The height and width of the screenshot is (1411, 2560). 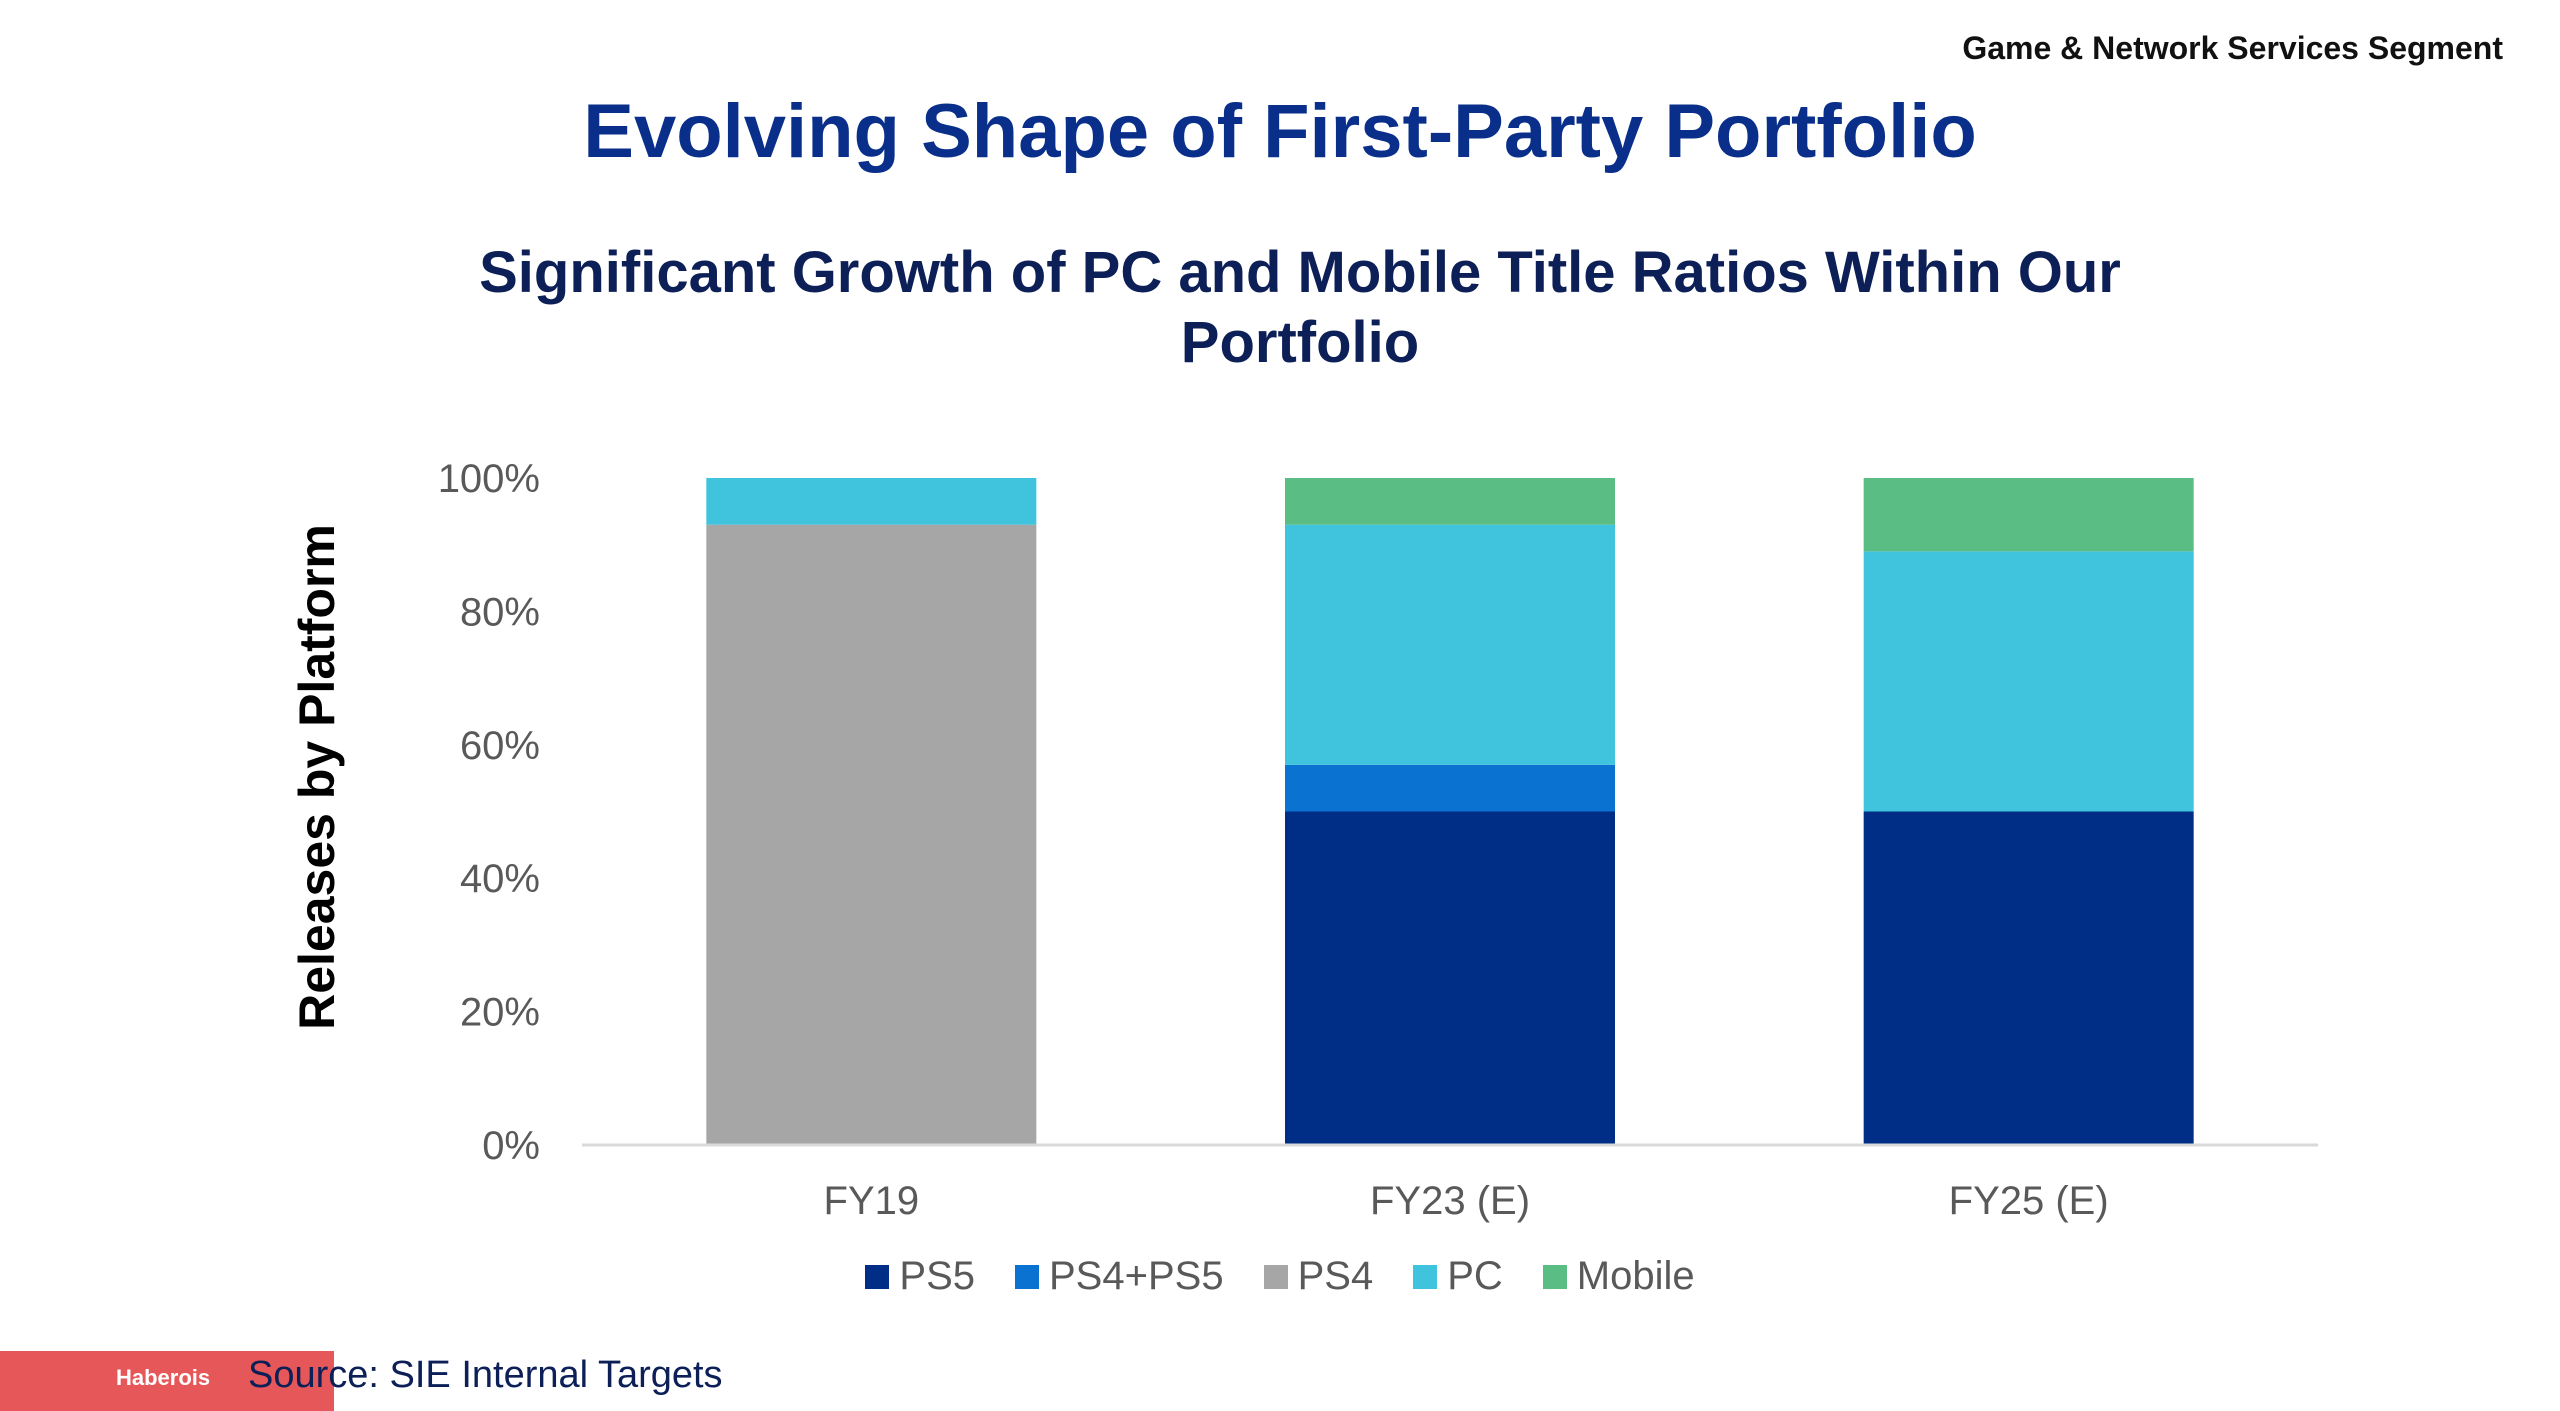 What do you see at coordinates (1450, 1201) in the screenshot?
I see `x-tick-label: FY23 (E)` at bounding box center [1450, 1201].